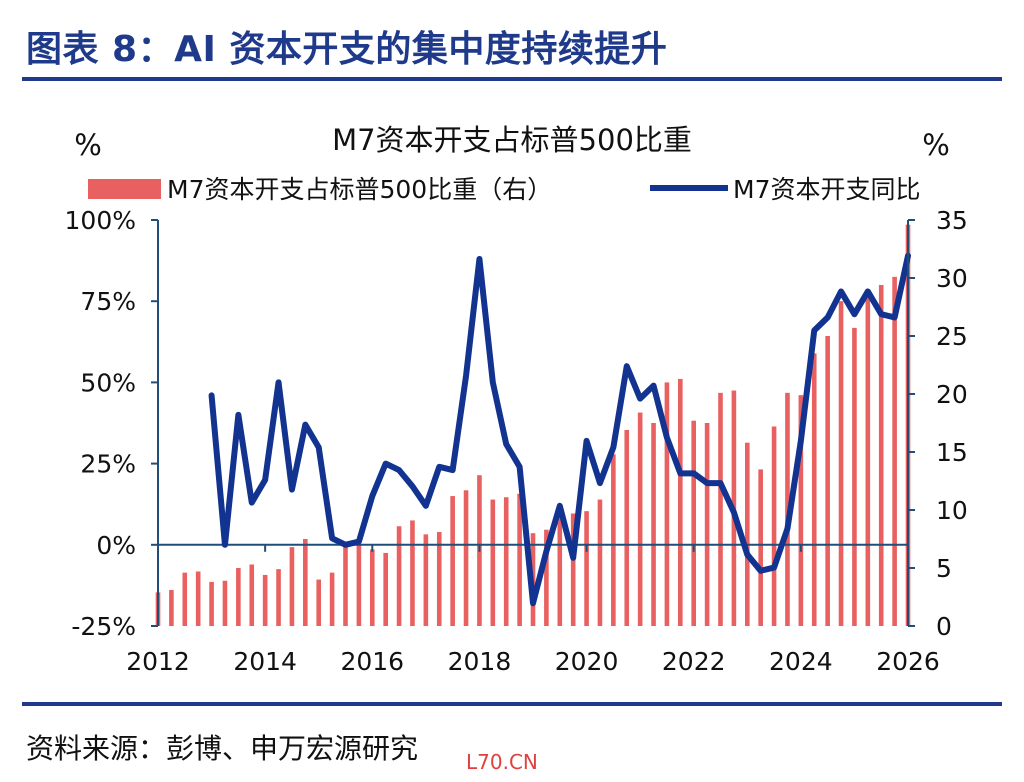  I want to click on right-tick-label: 0, so click(944, 626).